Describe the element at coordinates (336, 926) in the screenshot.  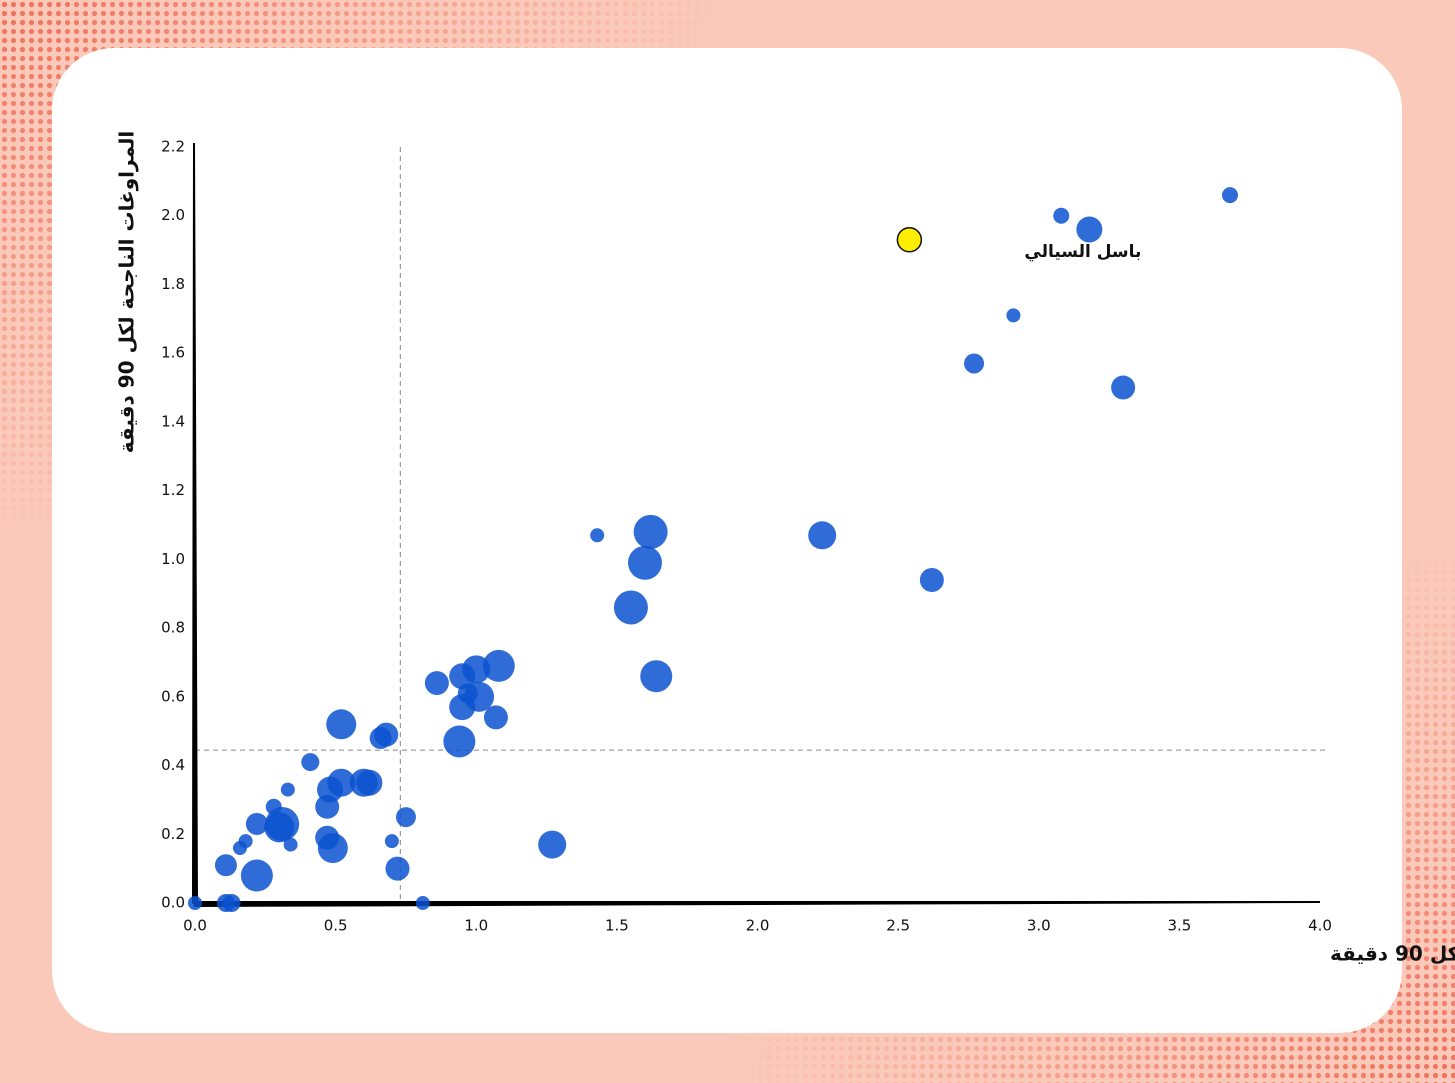
I see `x-tick-label: 0.5` at that location.